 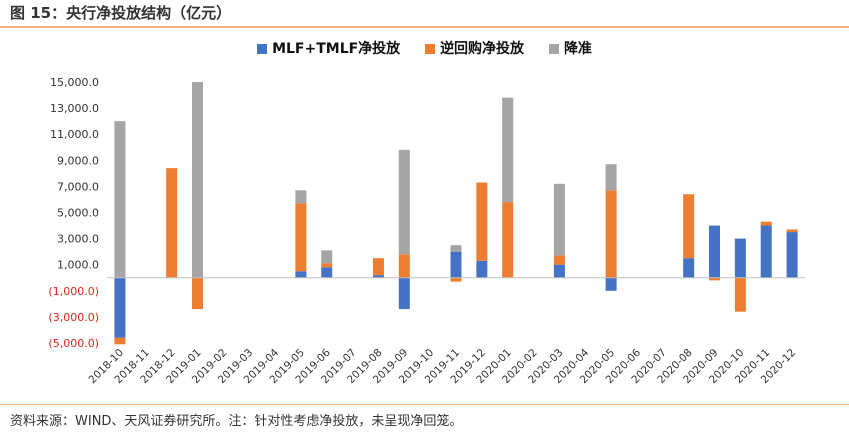 I want to click on legend-swatch-rrr-cut, so click(x=553, y=49).